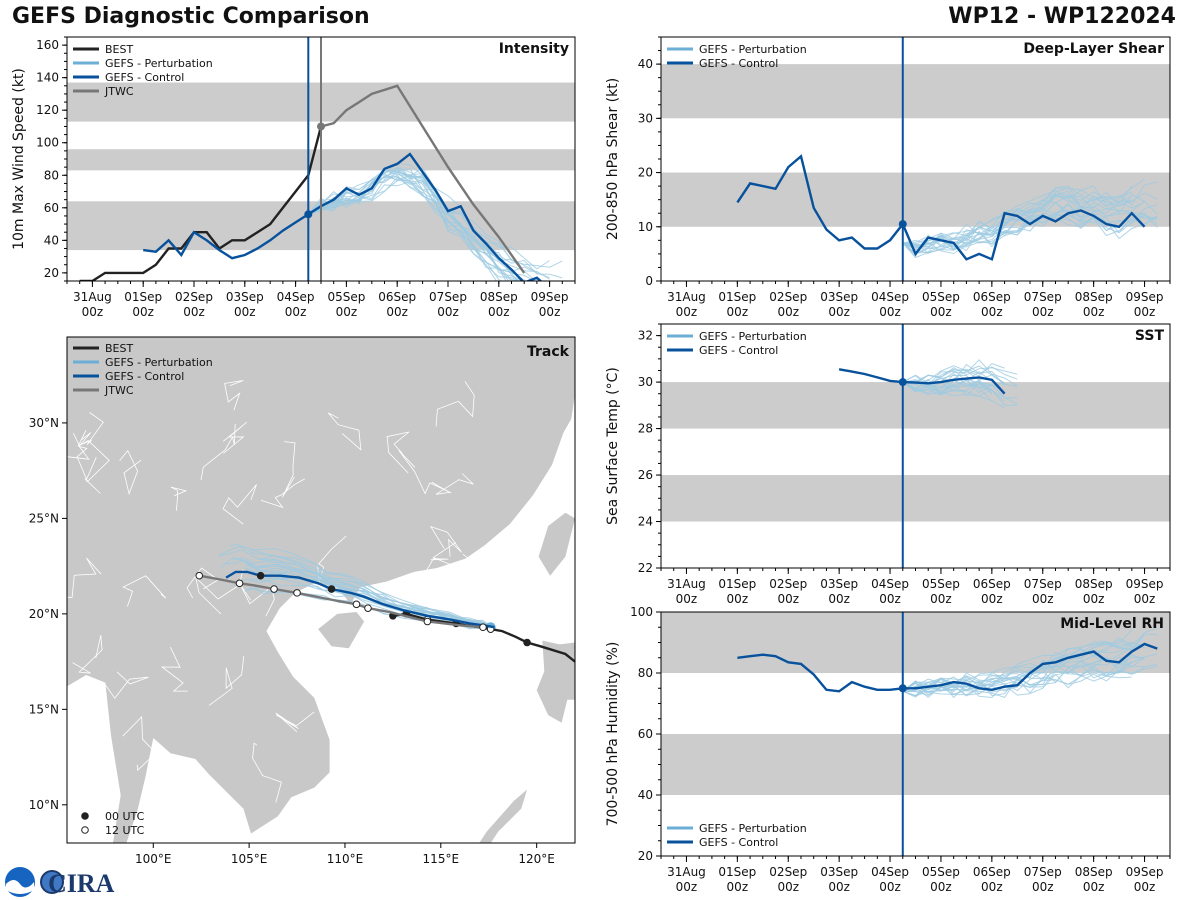 The width and height of the screenshot is (1200, 900). What do you see at coordinates (20, 887) in the screenshot?
I see `noaa-wave-icon` at bounding box center [20, 887].